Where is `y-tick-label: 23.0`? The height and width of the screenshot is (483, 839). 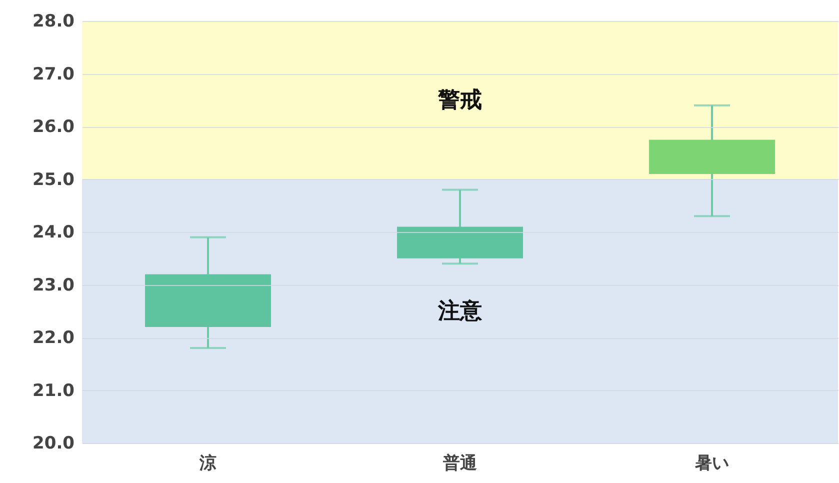 y-tick-label: 23.0 is located at coordinates (53, 285).